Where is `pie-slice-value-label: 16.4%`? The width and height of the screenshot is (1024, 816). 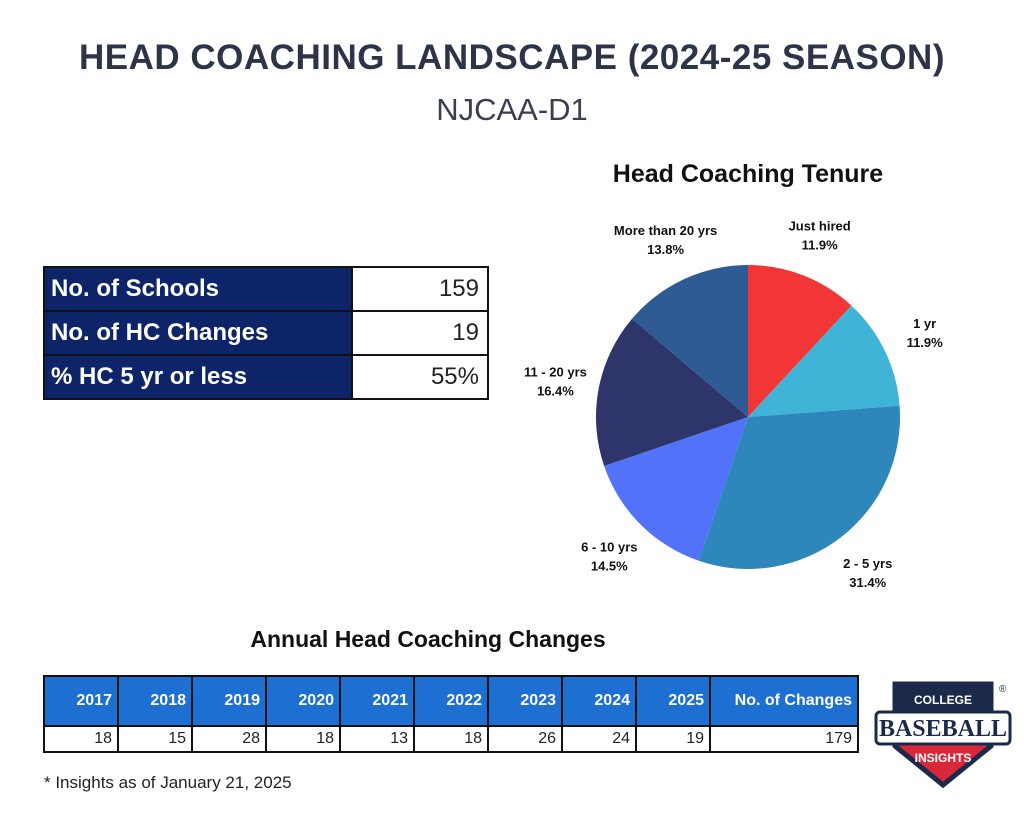
pie-slice-value-label: 16.4% is located at coordinates (555, 391).